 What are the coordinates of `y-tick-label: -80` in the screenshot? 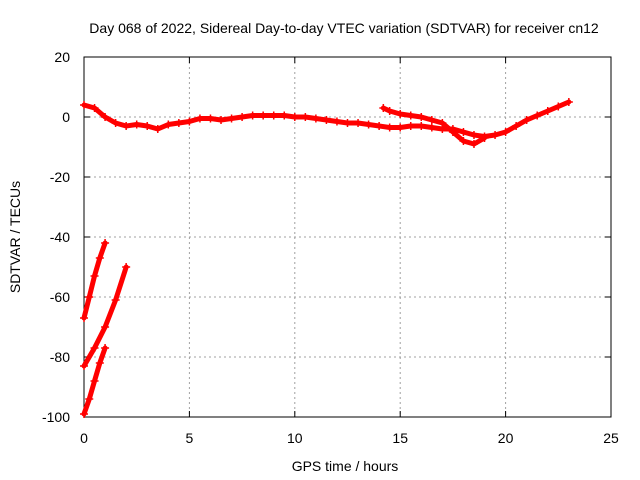 It's located at (60, 357).